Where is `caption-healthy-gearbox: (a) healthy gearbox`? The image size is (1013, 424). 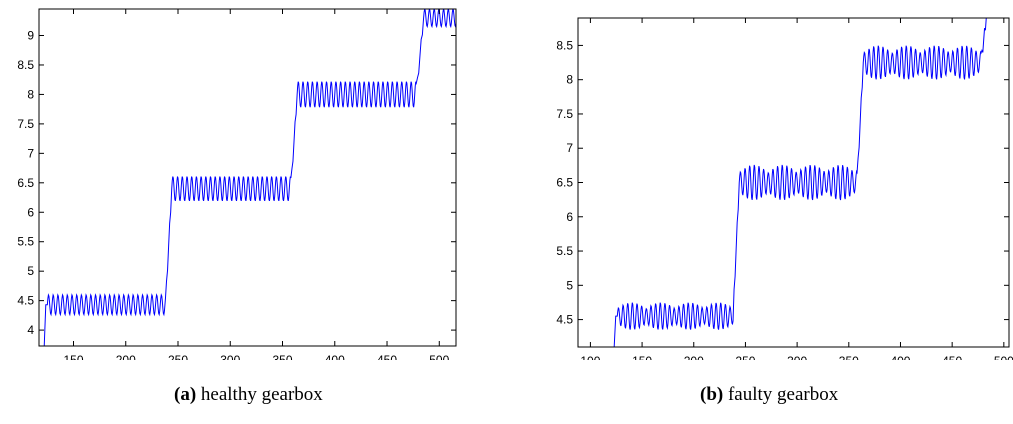 caption-healthy-gearbox: (a) healthy gearbox is located at coordinates (248, 395).